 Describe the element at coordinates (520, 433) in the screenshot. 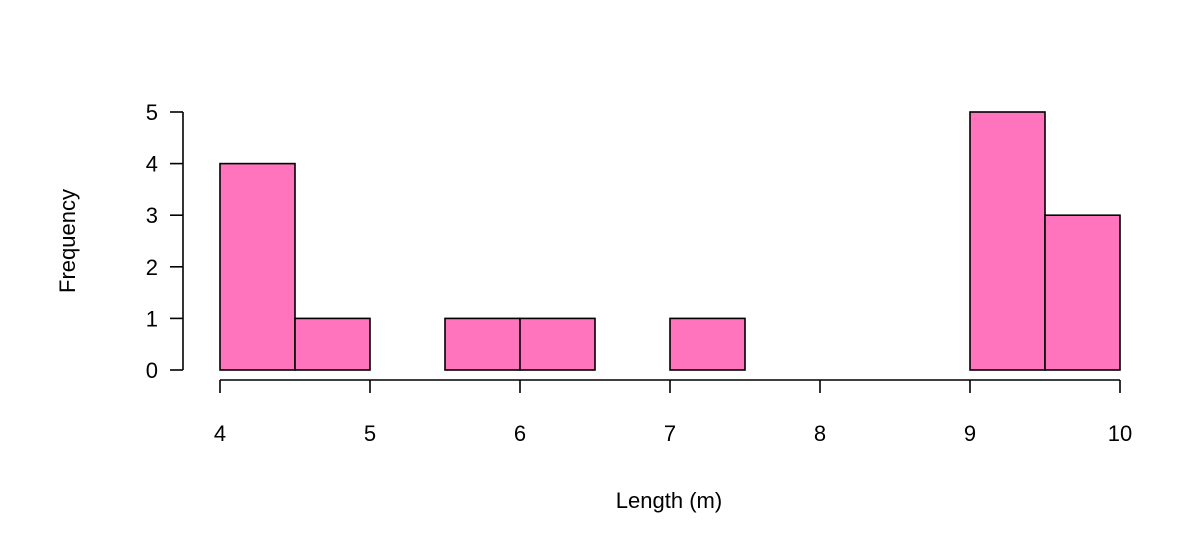

I see `x-tick-label: 6` at that location.